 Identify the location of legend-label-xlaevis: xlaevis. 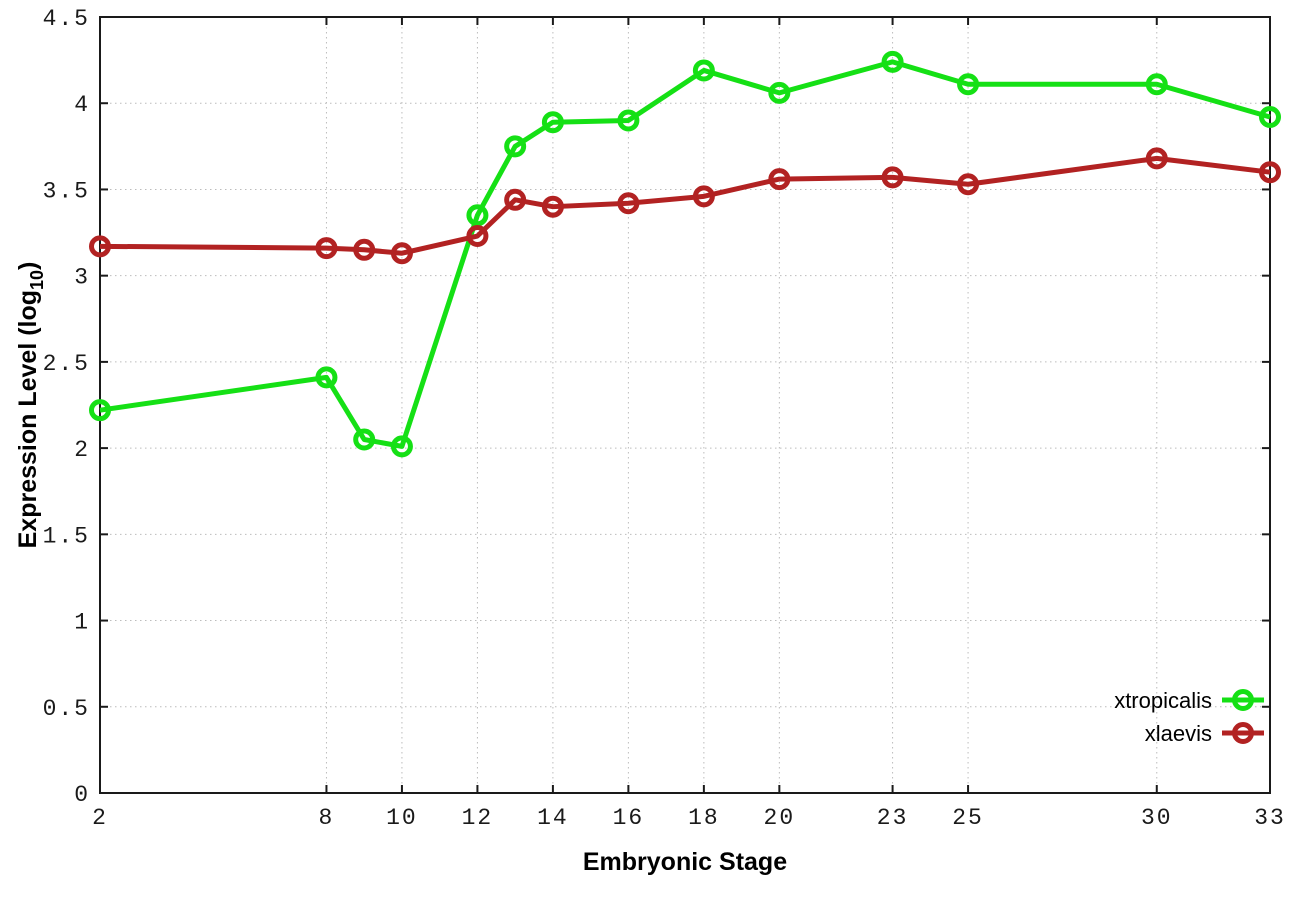
(1178, 733).